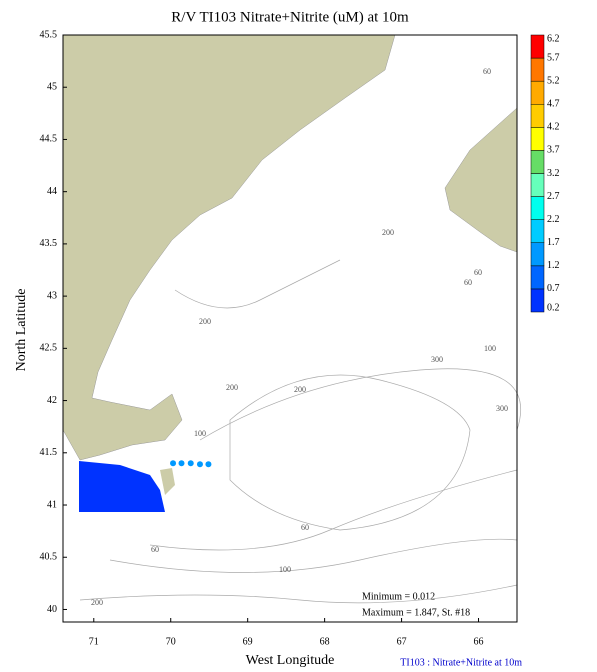 The image size is (597, 672). I want to click on colorbar-label: 4.2, so click(553, 127).